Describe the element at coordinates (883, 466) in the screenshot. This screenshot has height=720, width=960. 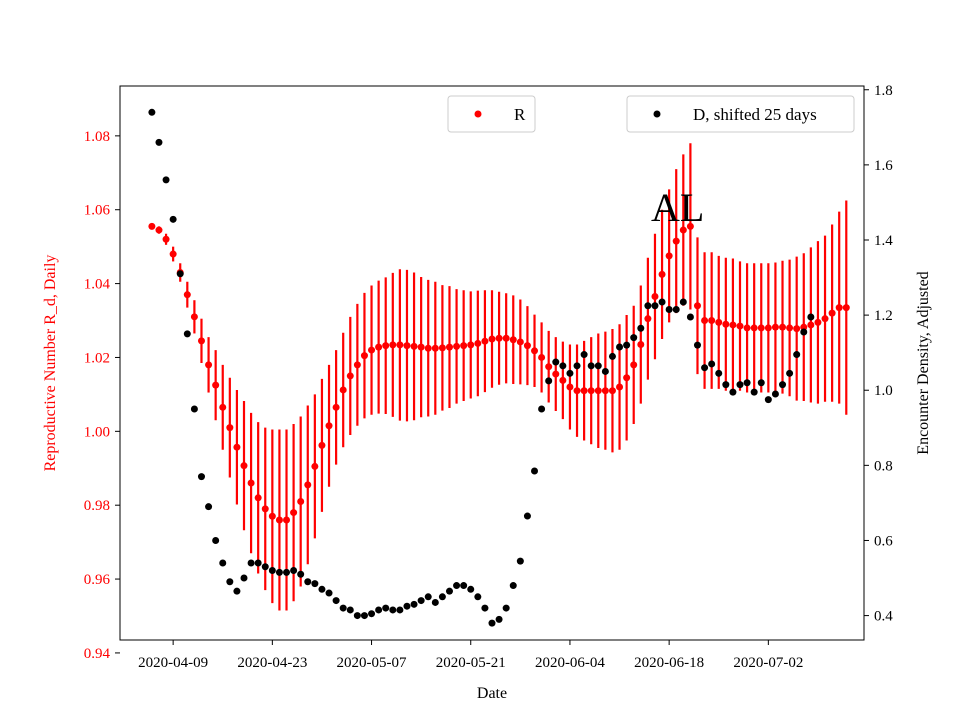
I see `y-right-tick-label: 0.8` at that location.